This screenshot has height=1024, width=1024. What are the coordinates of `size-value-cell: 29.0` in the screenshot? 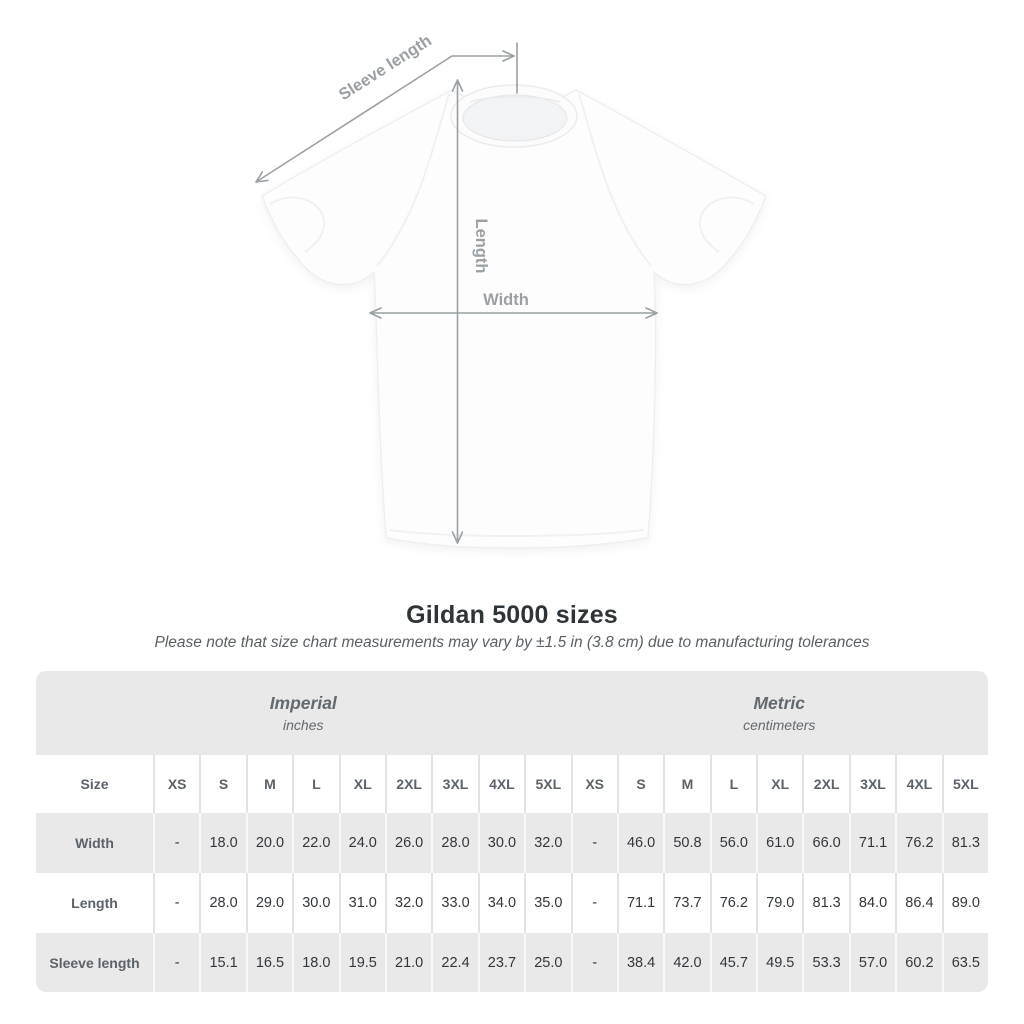 It's located at (268, 903).